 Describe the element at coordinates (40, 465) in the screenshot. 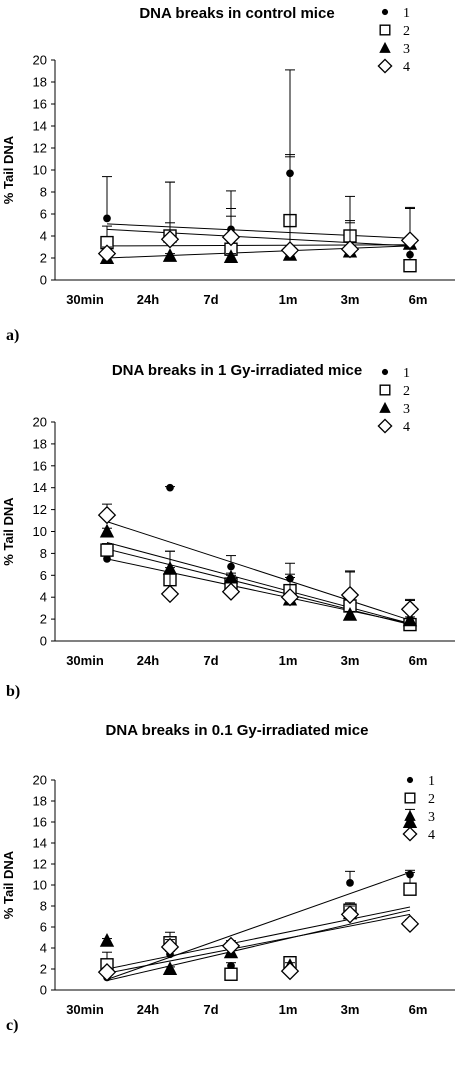

I see `y-tick-label: 16` at that location.